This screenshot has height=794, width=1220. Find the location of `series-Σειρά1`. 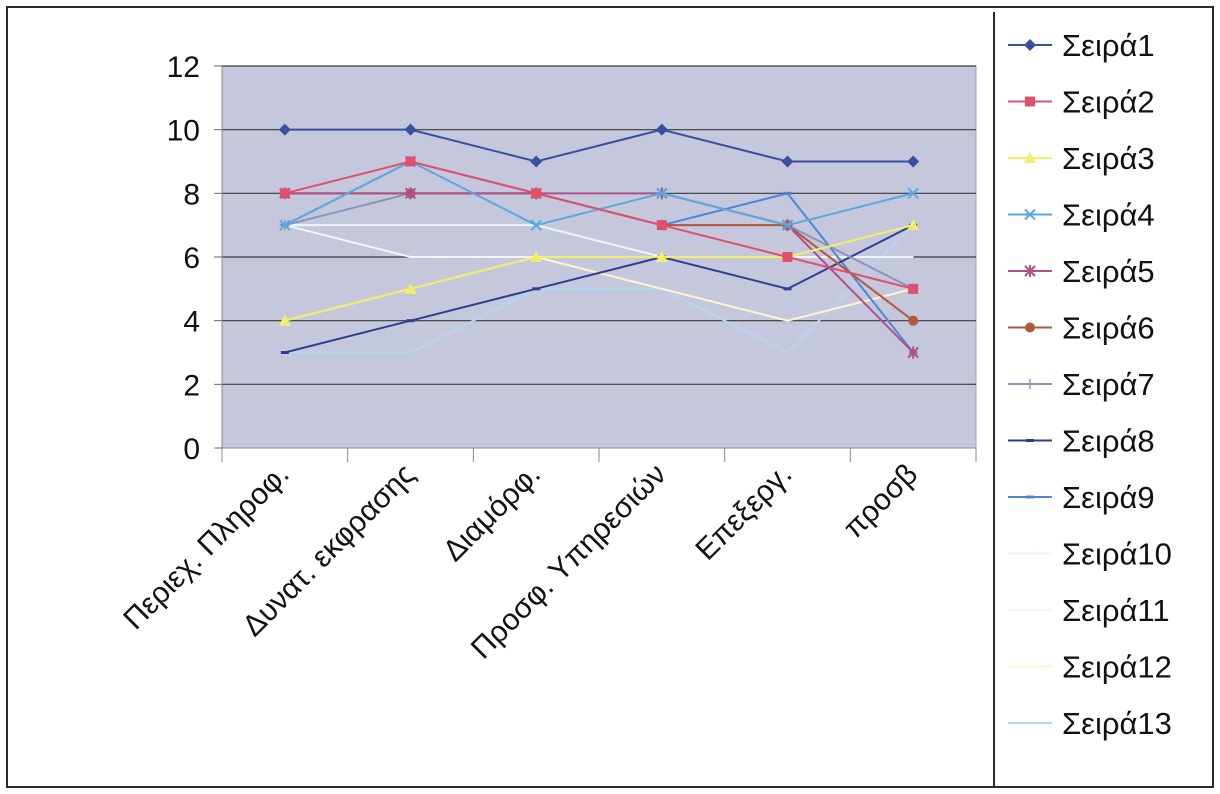

series-Σειρά1 is located at coordinates (599, 145).